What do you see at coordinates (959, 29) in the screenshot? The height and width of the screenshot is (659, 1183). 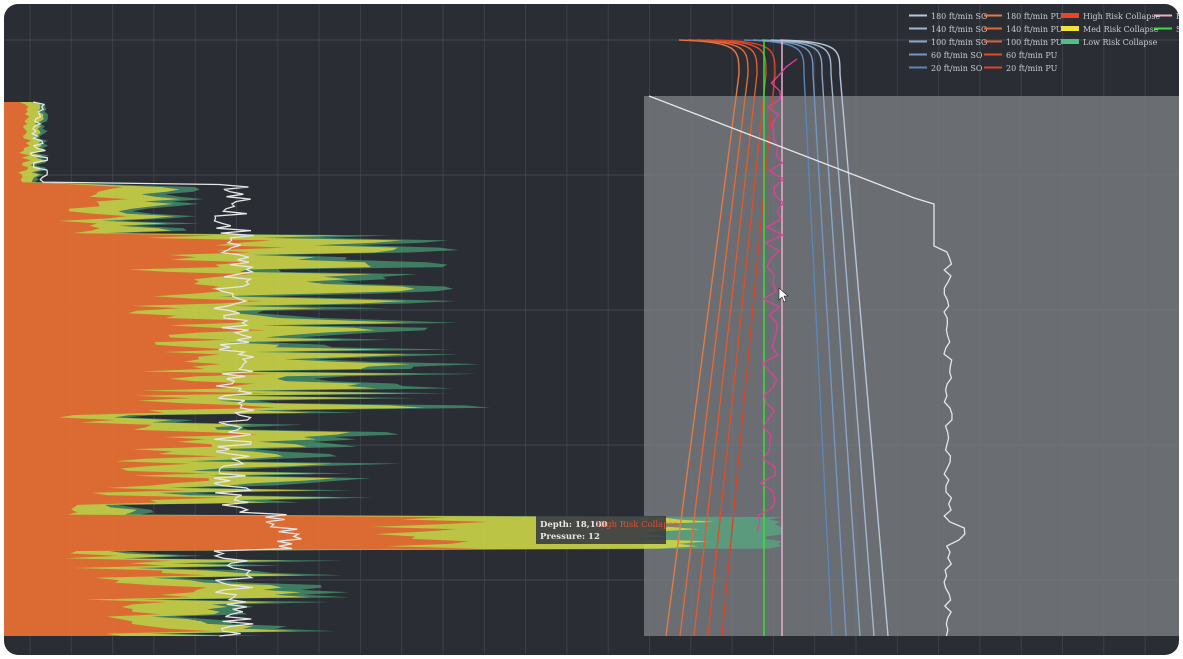 I see `legend-label: 140 ft/min SO` at bounding box center [959, 29].